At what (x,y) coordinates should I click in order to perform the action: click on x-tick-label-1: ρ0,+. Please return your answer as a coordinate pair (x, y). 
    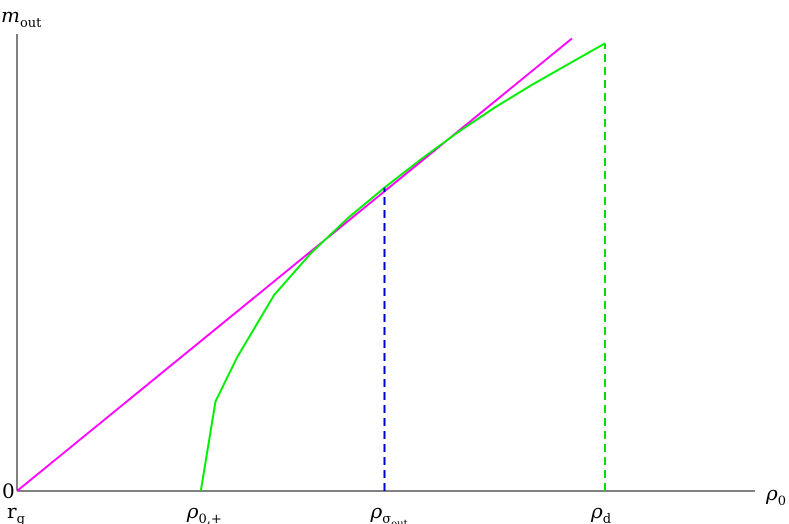
    Looking at the image, I should click on (204, 511).